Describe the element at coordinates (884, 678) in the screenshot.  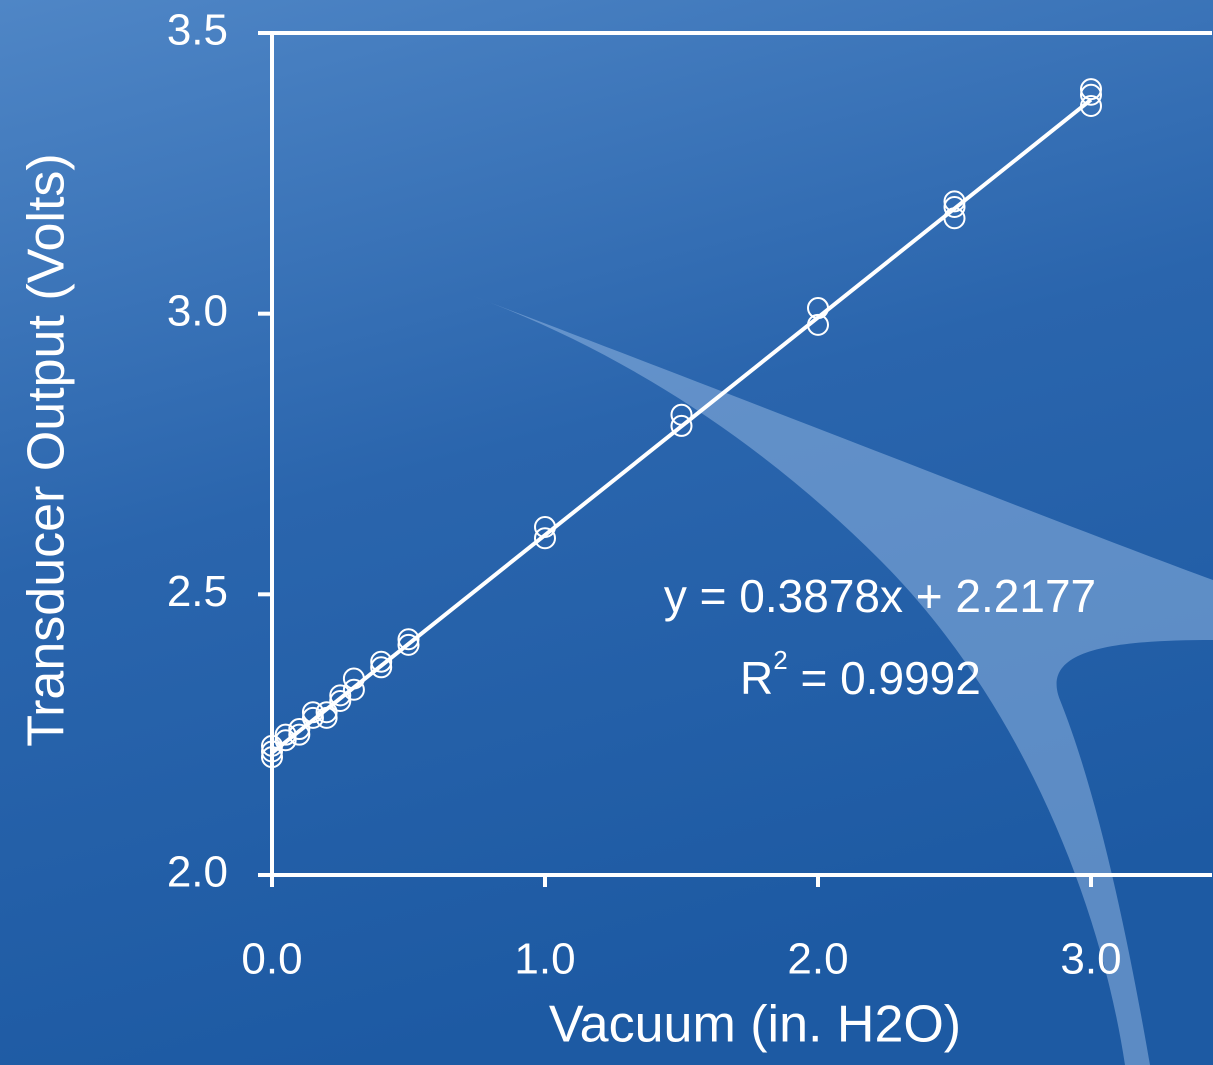
I see `r2-rest: = 0.9992` at that location.